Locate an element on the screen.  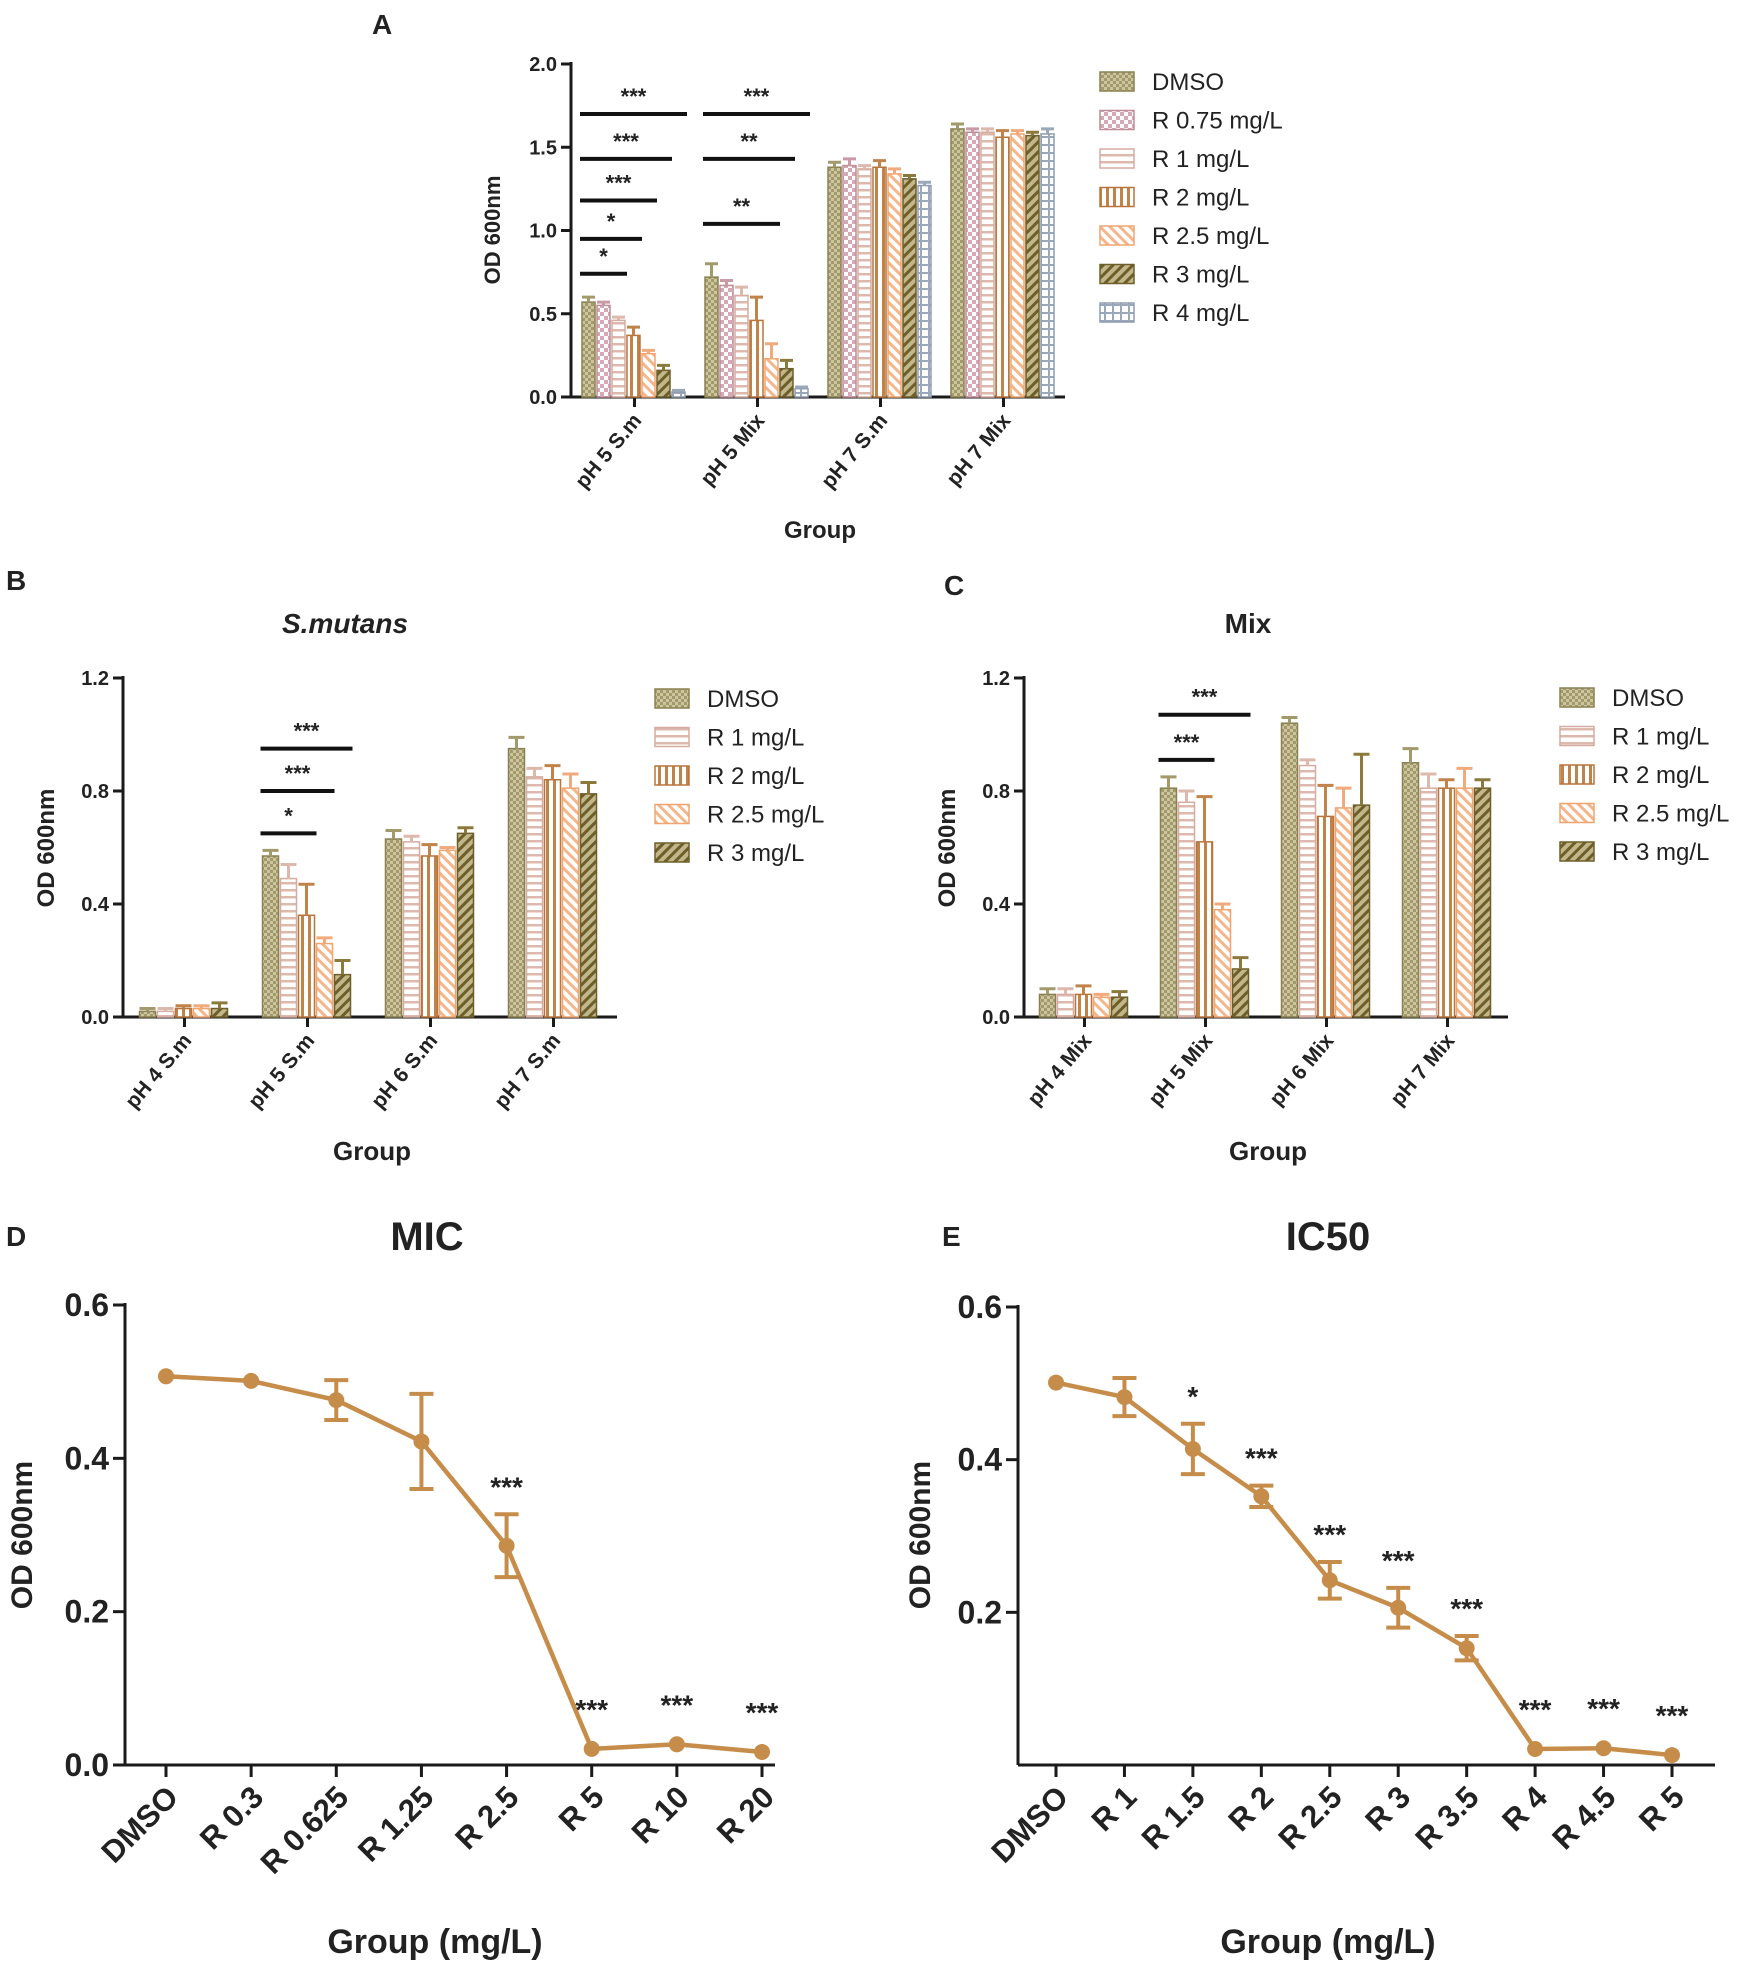
bar-dmso-ph-4-s-m is located at coordinates (147, 1014).